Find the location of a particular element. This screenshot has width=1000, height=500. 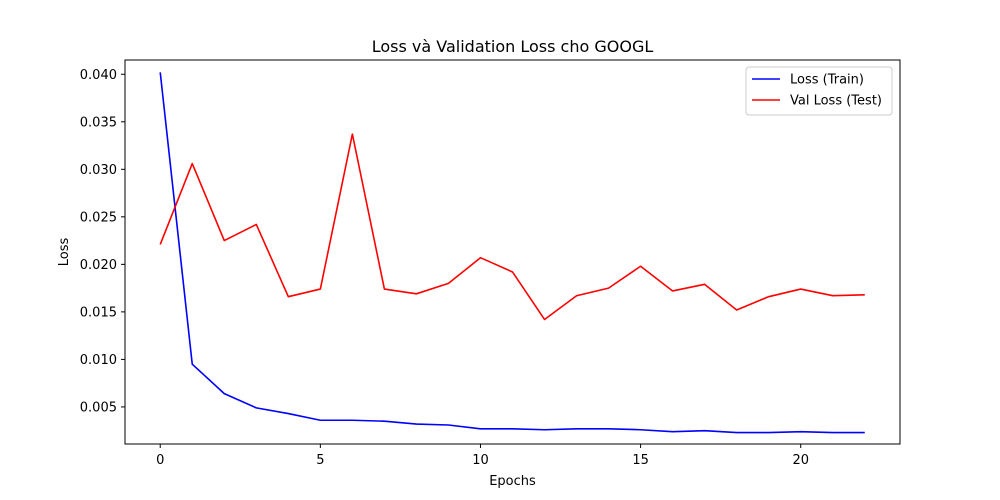

legend-entry-label: Val Loss (Test) is located at coordinates (836, 101).